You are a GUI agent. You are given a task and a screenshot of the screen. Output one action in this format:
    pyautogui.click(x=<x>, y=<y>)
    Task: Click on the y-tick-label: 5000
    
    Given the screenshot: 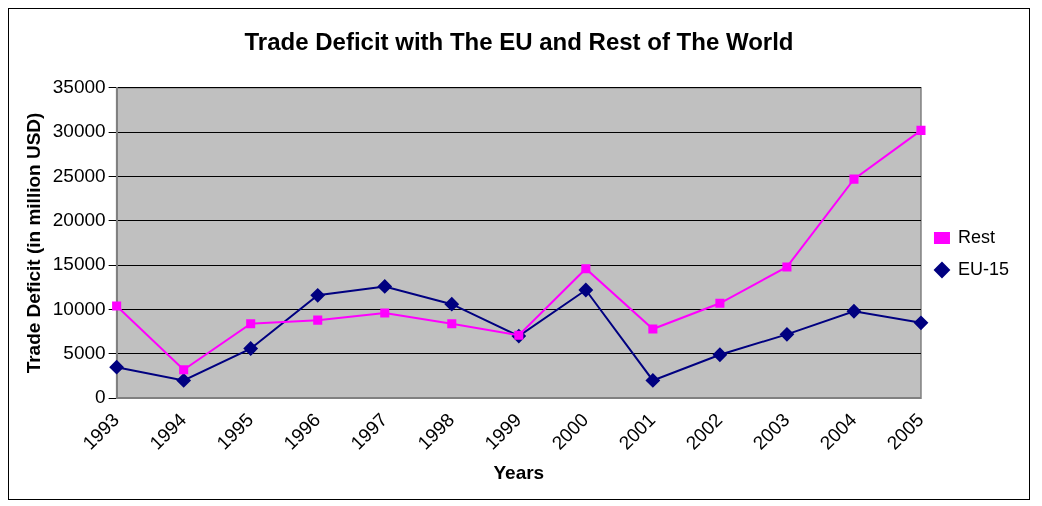 What is the action you would take?
    pyautogui.click(x=84, y=353)
    